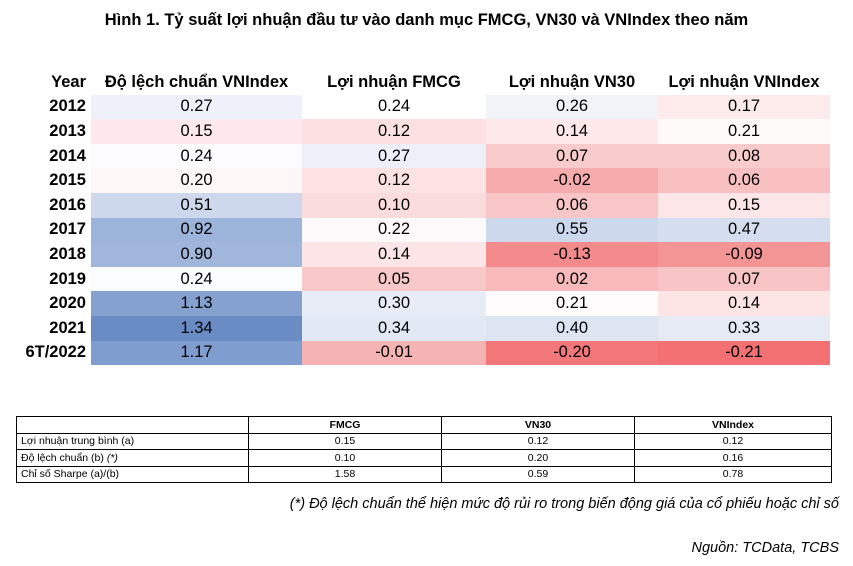  What do you see at coordinates (67, 180) in the screenshot?
I see `row-year: 2015` at bounding box center [67, 180].